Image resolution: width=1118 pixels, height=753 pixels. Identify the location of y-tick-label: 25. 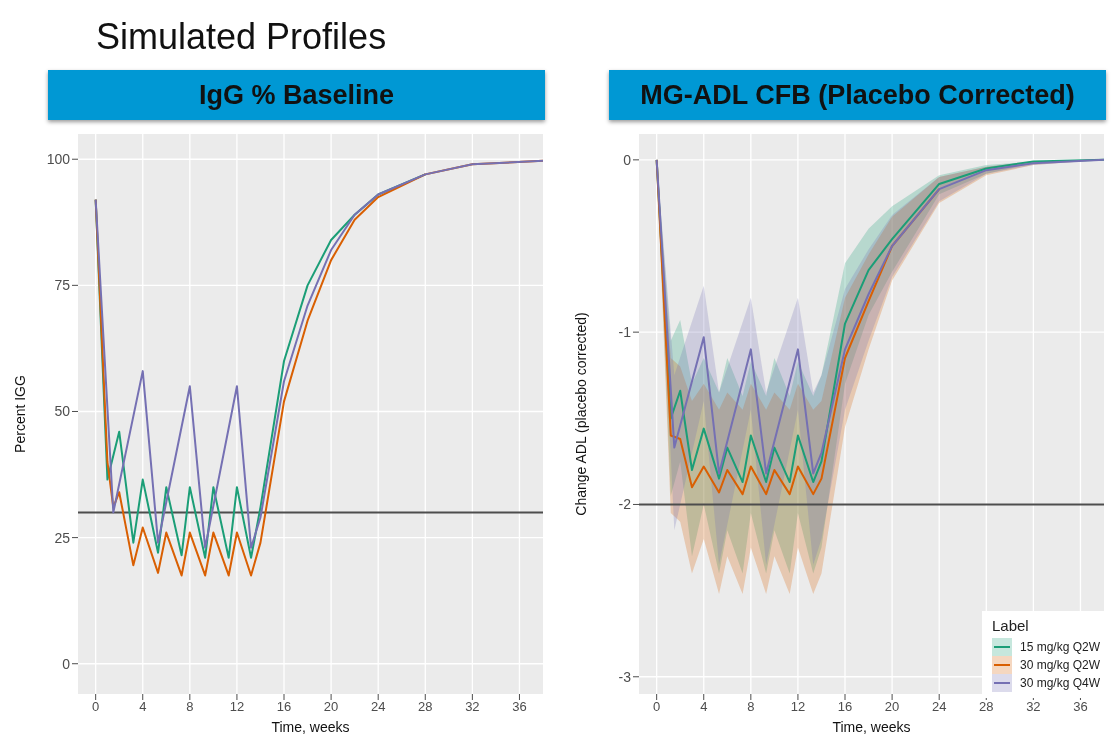
(62, 537).